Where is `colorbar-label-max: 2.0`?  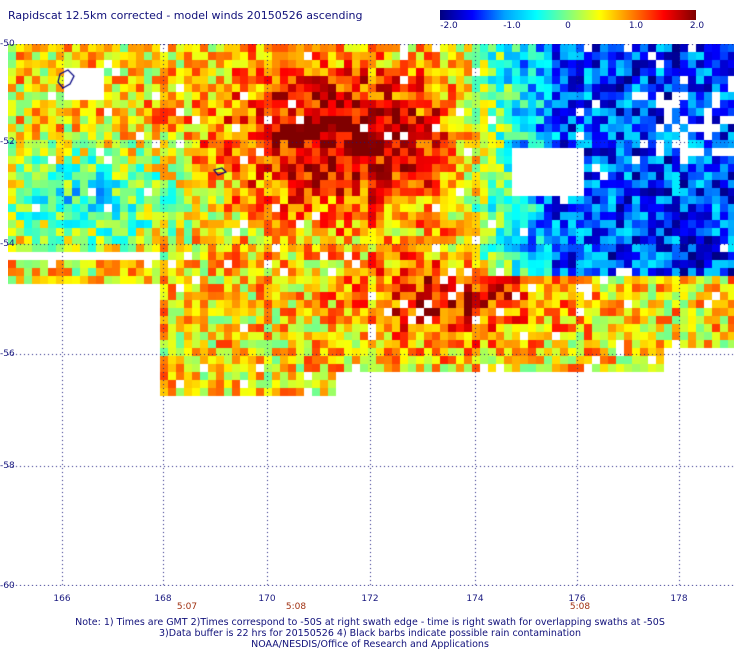
colorbar-label-max: 2.0 is located at coordinates (697, 26).